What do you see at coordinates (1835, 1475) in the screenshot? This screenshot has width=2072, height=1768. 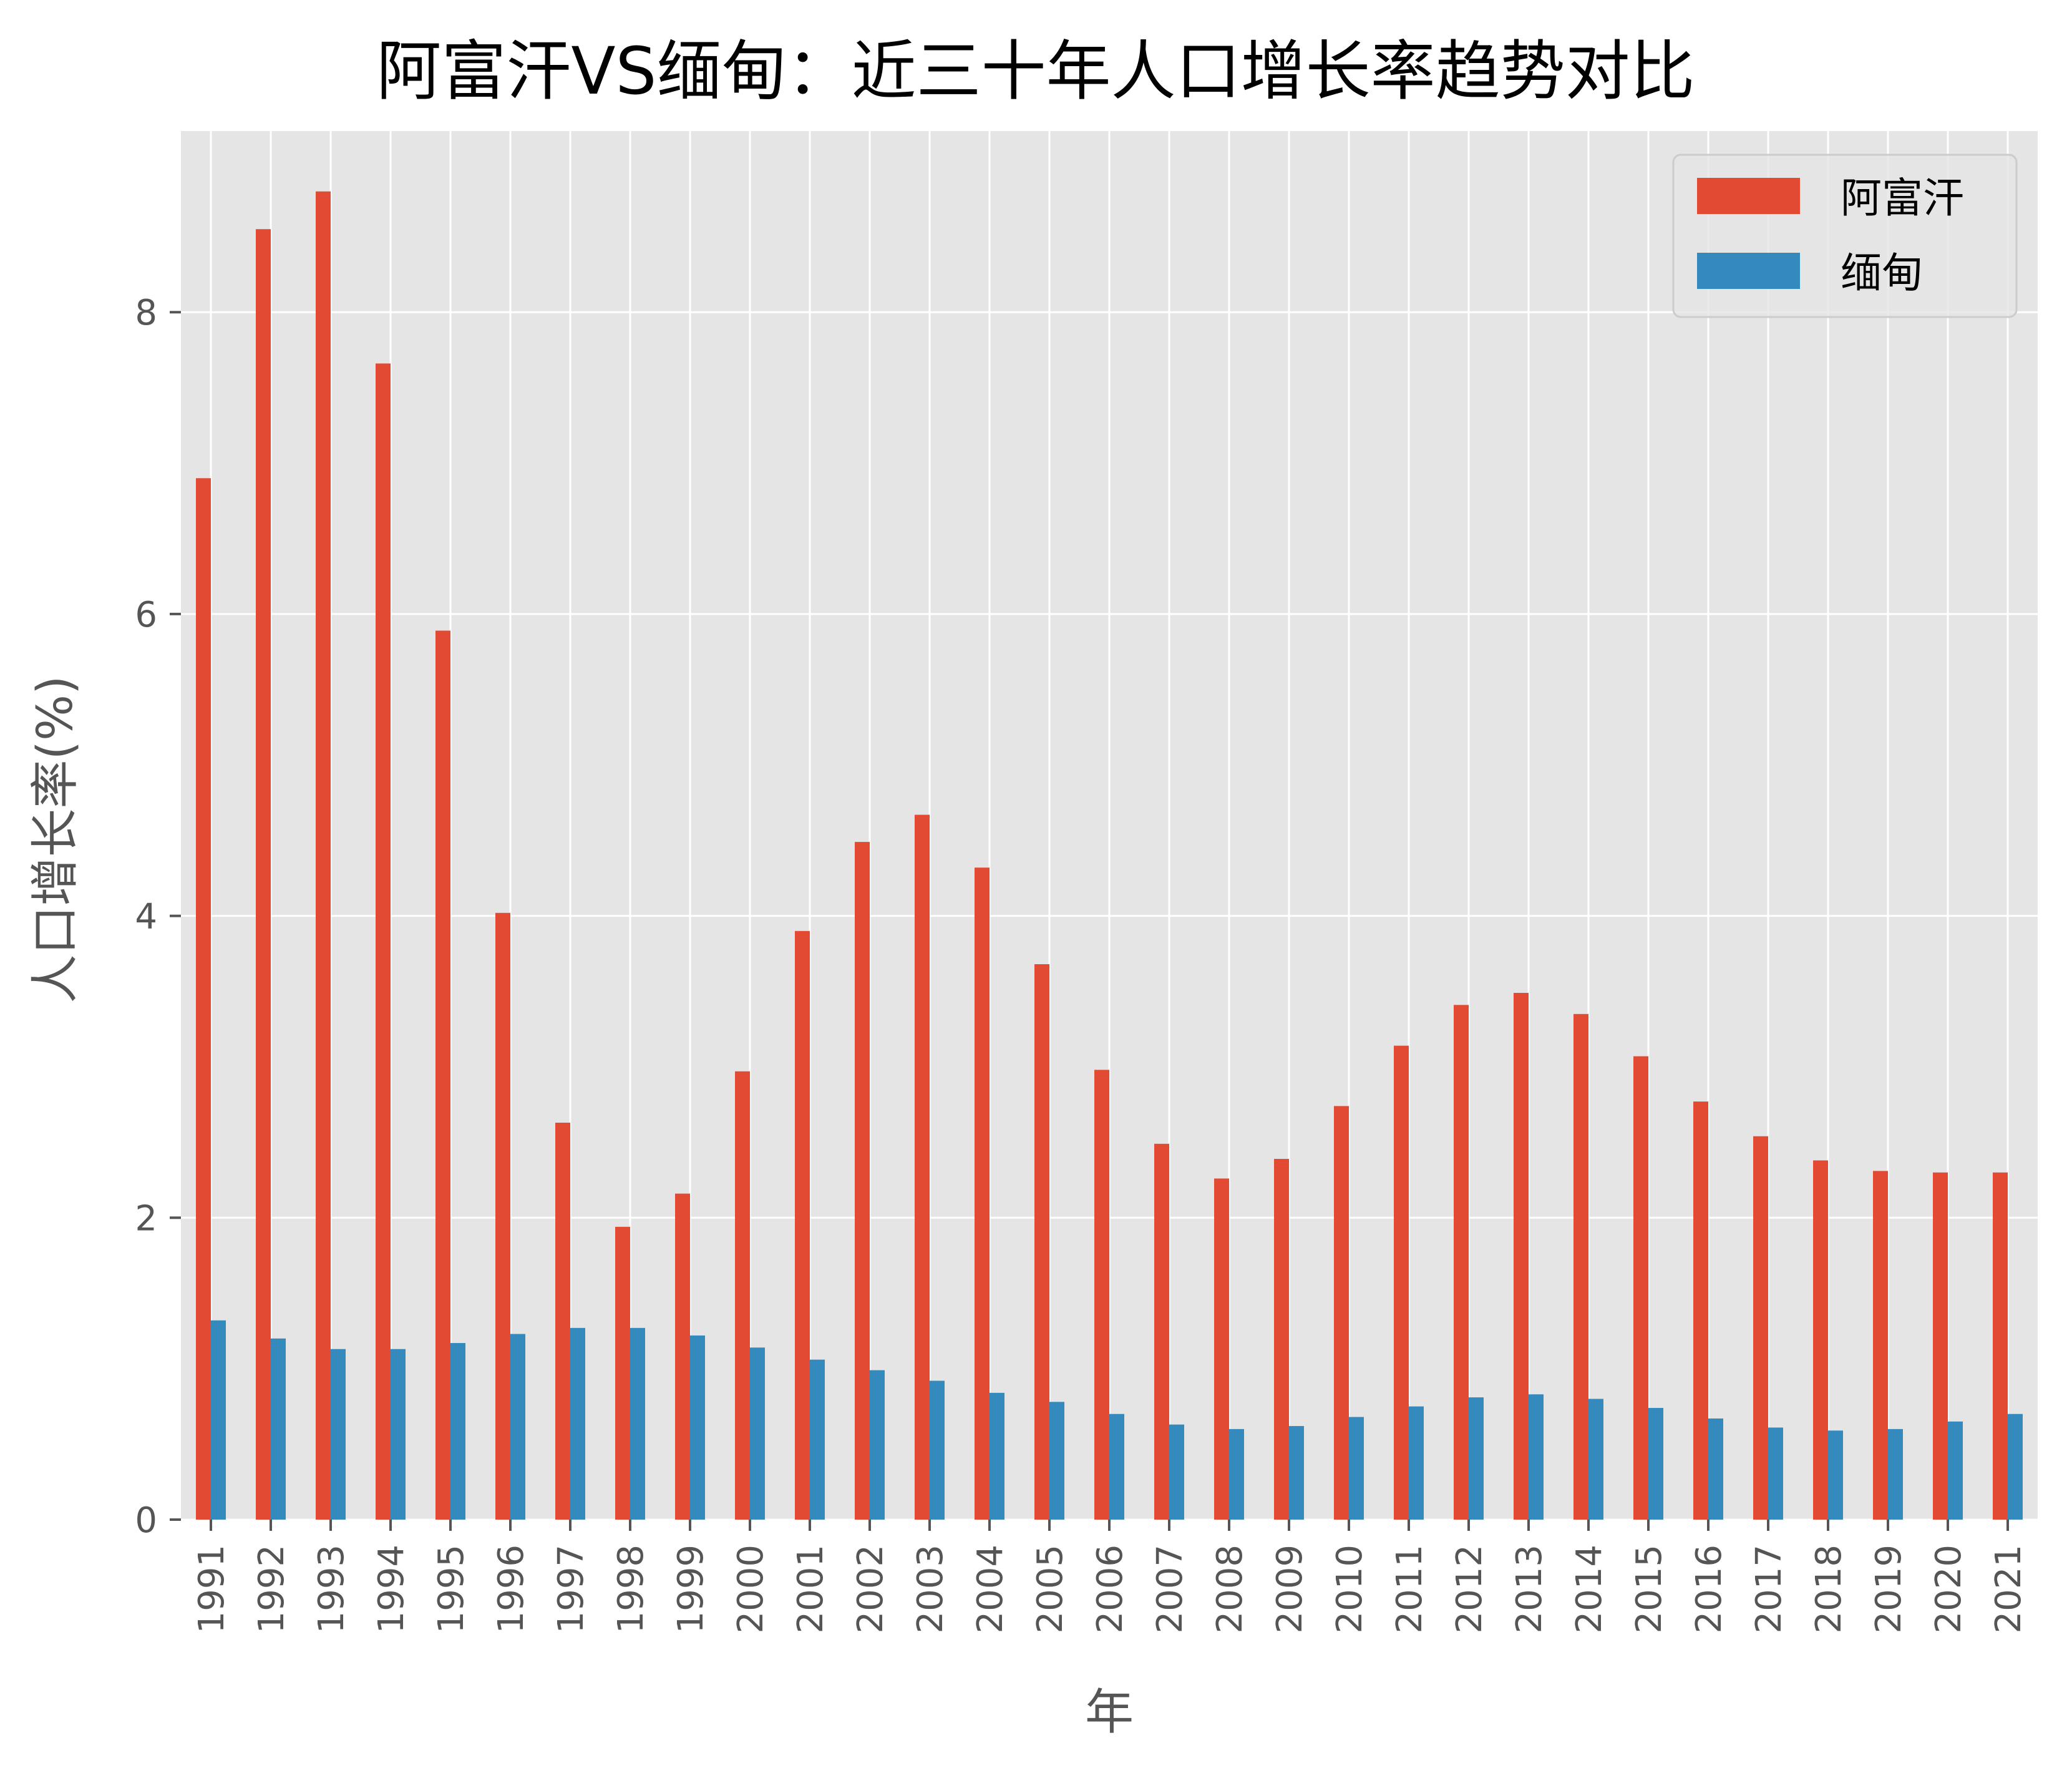 I see `bar-myanmar-2018` at bounding box center [1835, 1475].